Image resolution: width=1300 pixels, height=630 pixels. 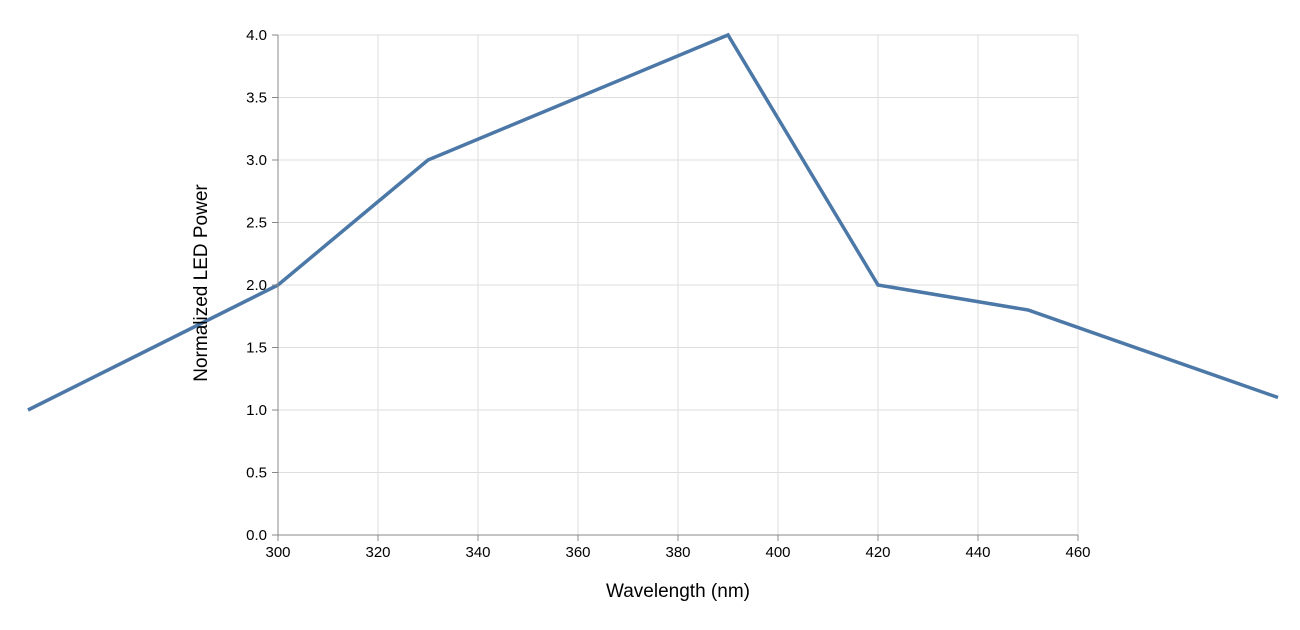 What do you see at coordinates (1077, 552) in the screenshot?
I see `x-tick-label: 460` at bounding box center [1077, 552].